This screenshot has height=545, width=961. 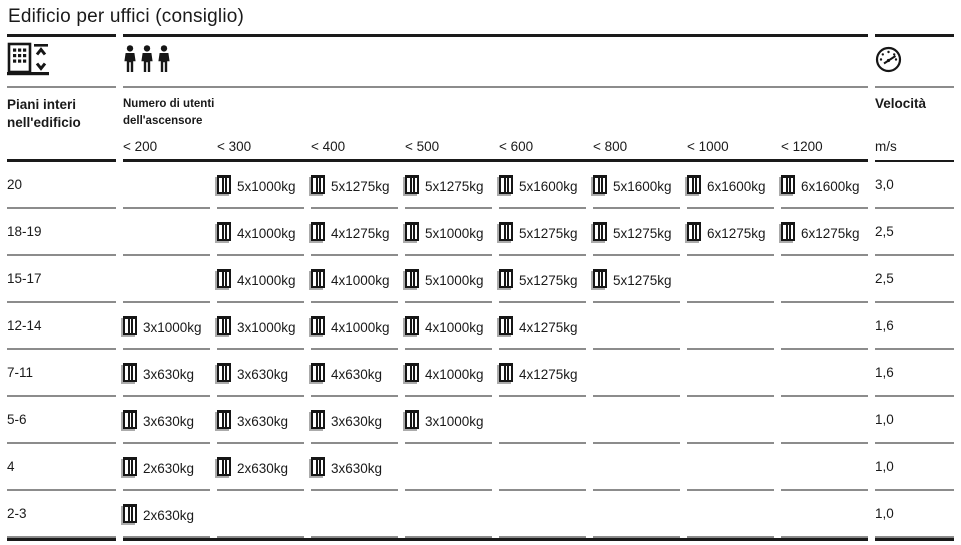 What do you see at coordinates (830, 234) in the screenshot?
I see `lift-config-label: 6x1275kg` at bounding box center [830, 234].